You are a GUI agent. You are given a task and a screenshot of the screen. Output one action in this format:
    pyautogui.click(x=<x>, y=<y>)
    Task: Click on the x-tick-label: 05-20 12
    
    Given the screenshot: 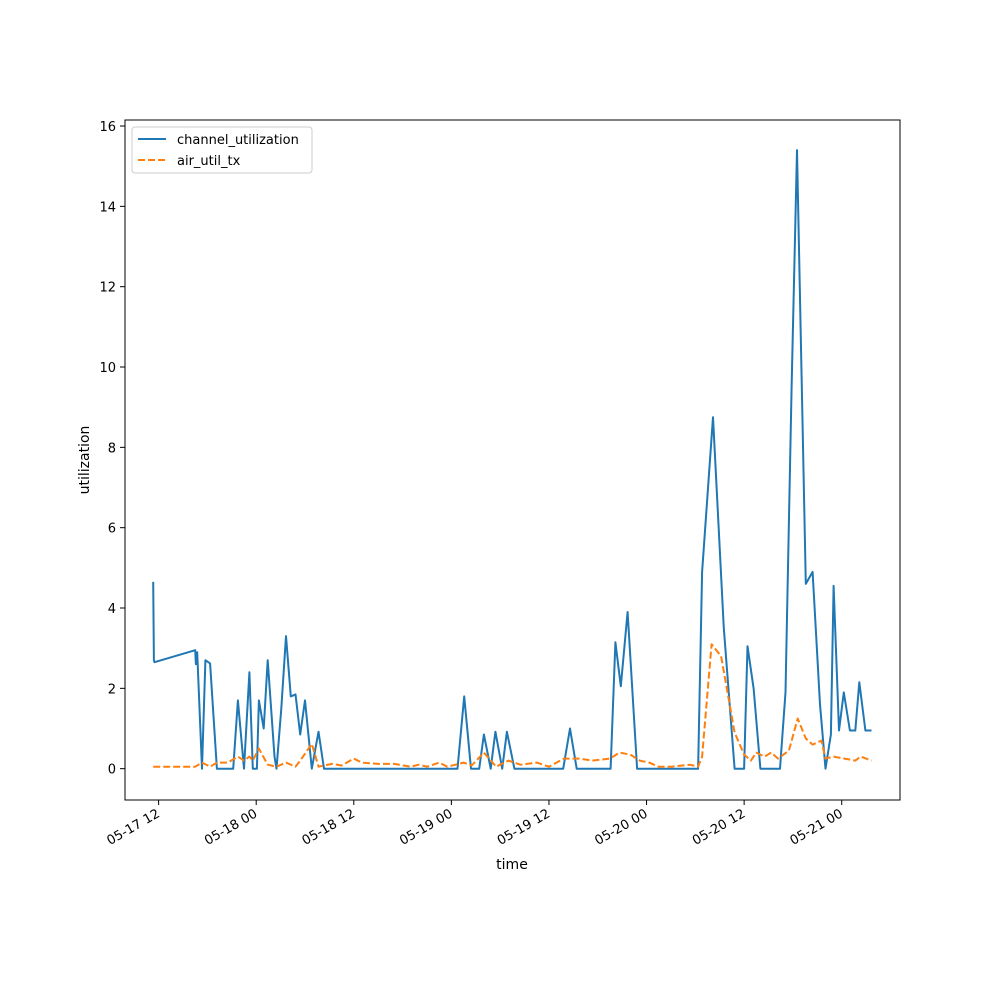 What is the action you would take?
    pyautogui.click(x=719, y=827)
    